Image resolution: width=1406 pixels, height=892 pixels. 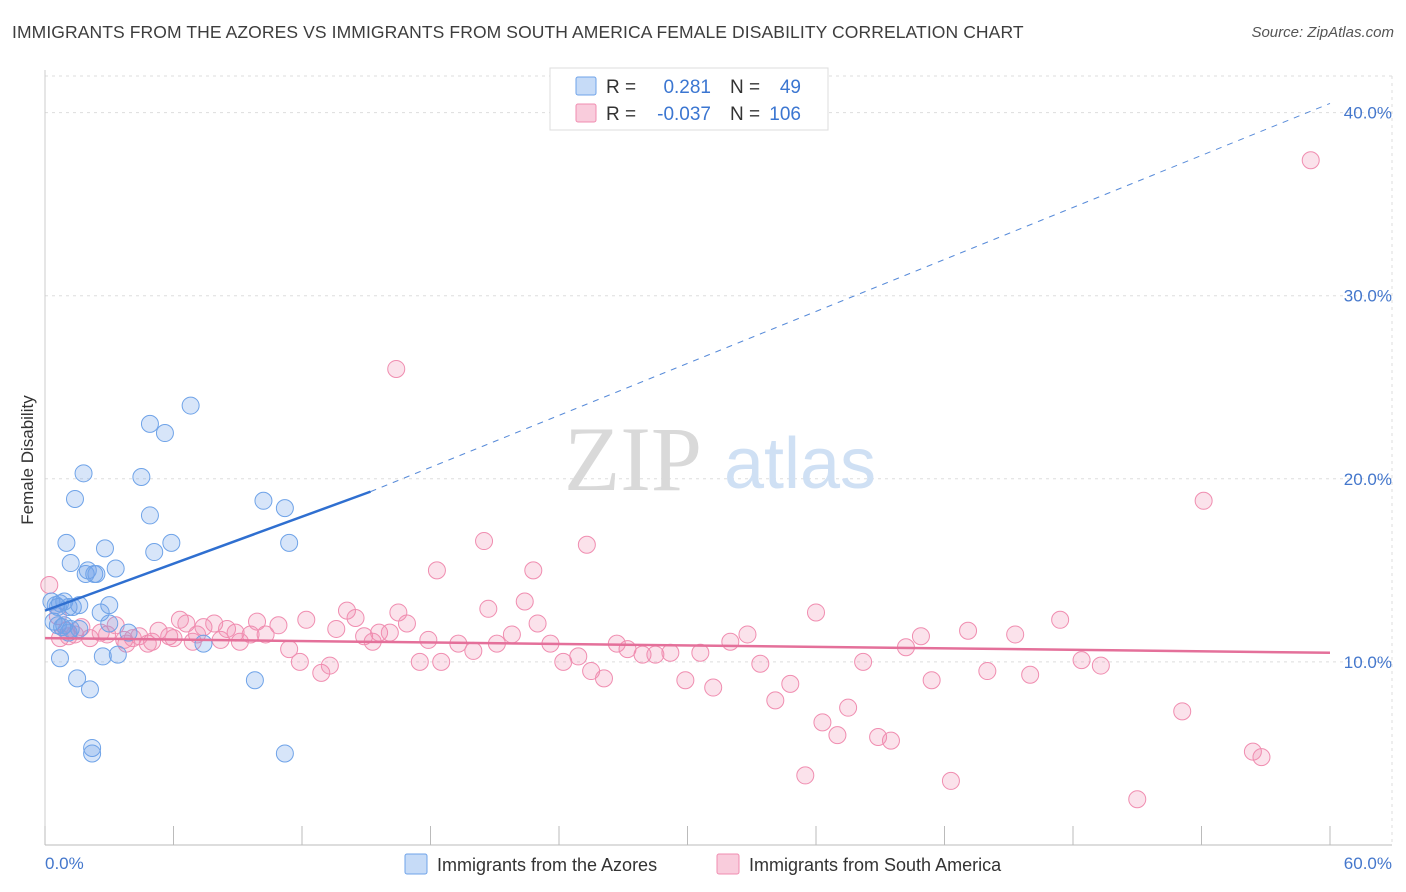 What do you see at coordinates (547, 865) in the screenshot?
I see `series-legend-label-azores: Immigrants from the Azores` at bounding box center [547, 865].